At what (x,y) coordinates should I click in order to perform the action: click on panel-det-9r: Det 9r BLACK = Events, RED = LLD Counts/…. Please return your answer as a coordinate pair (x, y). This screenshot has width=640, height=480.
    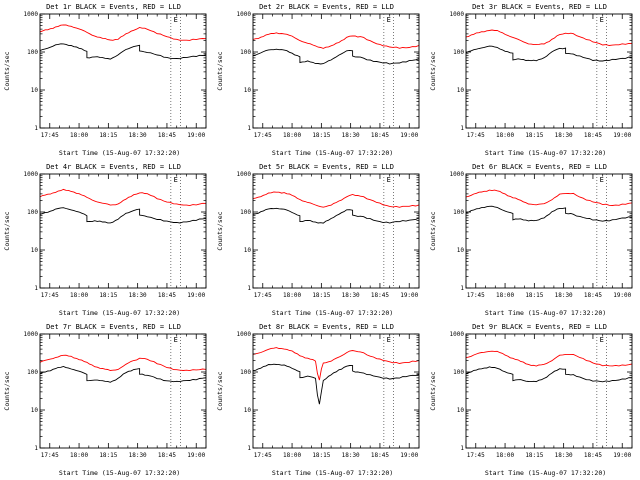
    Looking at the image, I should click on (532, 400).